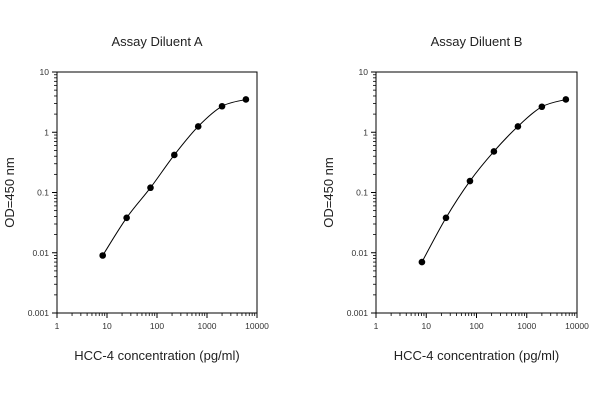  Describe the element at coordinates (477, 41) in the screenshot. I see `chart-title: Assay Diluent B` at that location.